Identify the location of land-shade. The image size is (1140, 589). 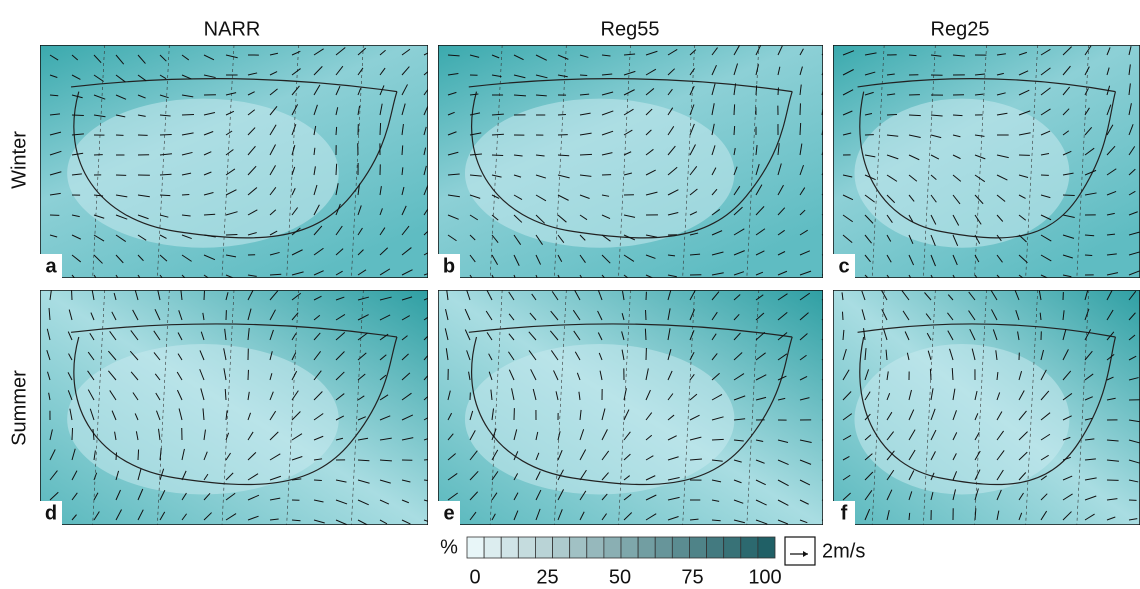
(203, 419).